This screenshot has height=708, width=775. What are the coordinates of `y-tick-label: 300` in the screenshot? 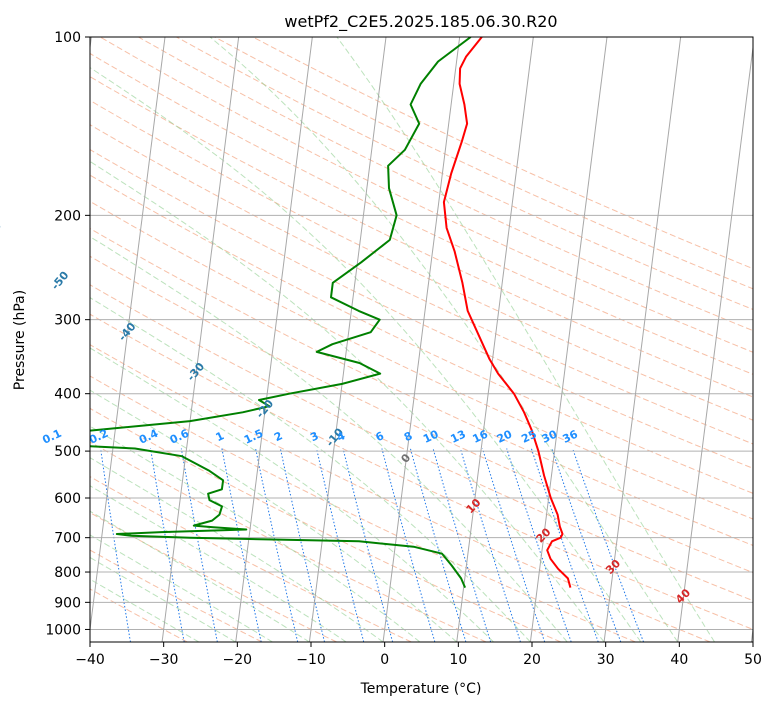 It's located at (67, 321).